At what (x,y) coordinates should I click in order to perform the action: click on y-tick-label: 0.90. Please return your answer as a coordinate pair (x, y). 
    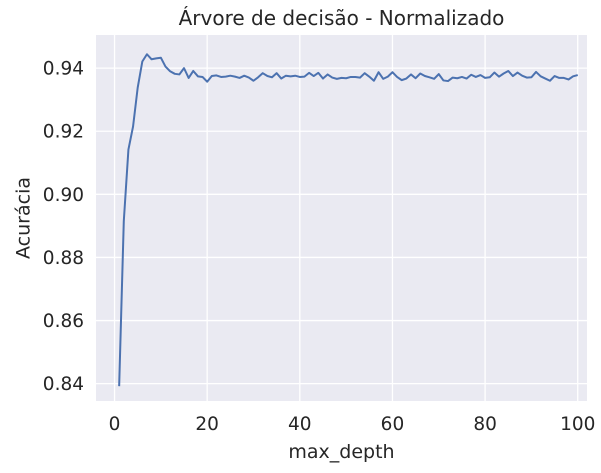
    Looking at the image, I should click on (63, 195).